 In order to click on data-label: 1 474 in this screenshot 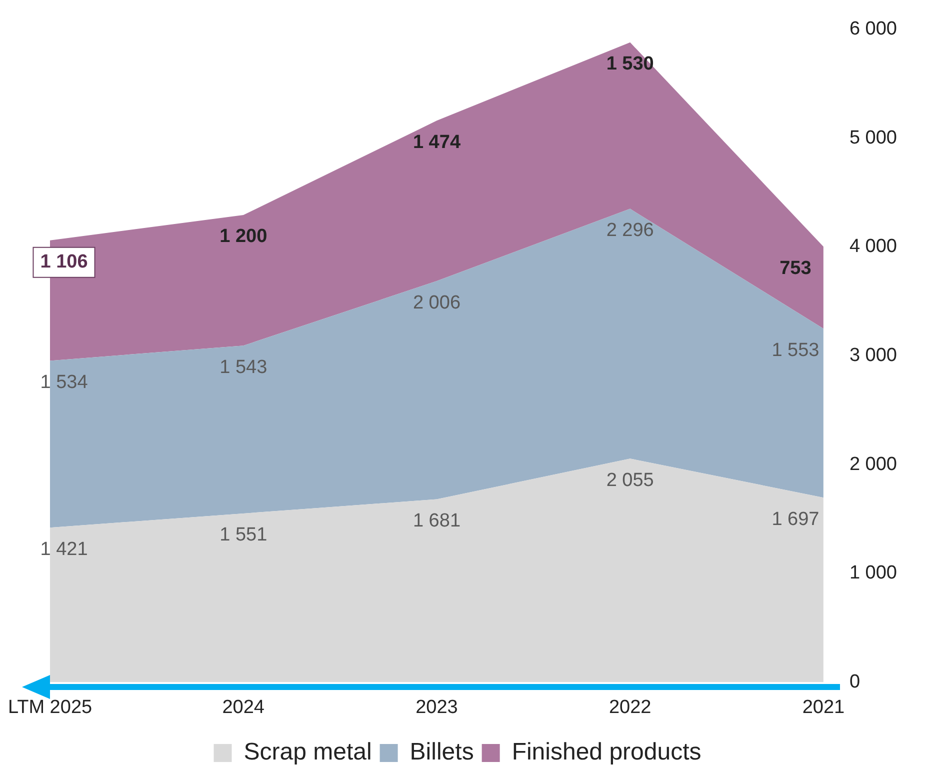, I will do `click(436, 142)`.